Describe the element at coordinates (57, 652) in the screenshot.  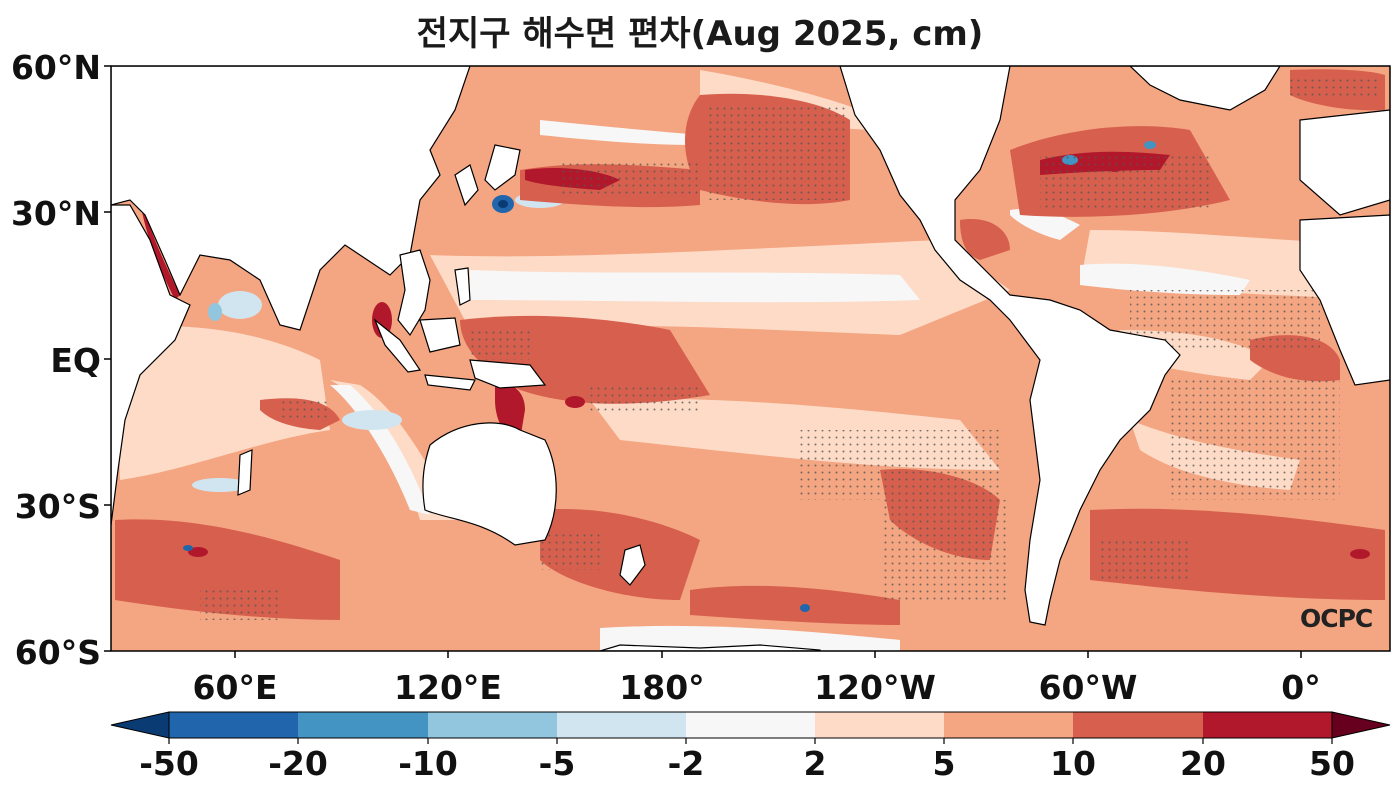
I see `lat-label-60s: 60°S` at that location.